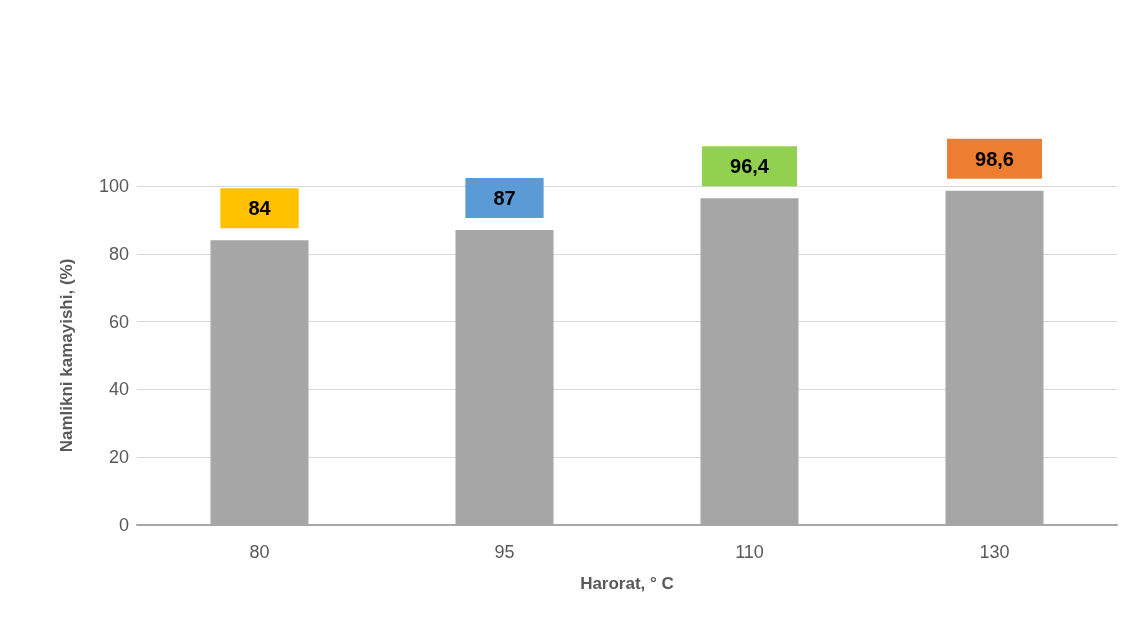 This screenshot has height=632, width=1147. I want to click on data-label: 87, so click(504, 198).